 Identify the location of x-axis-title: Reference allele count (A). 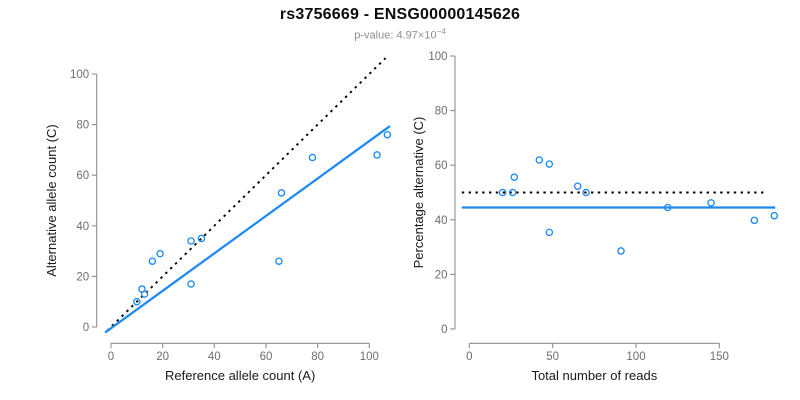
(240, 375).